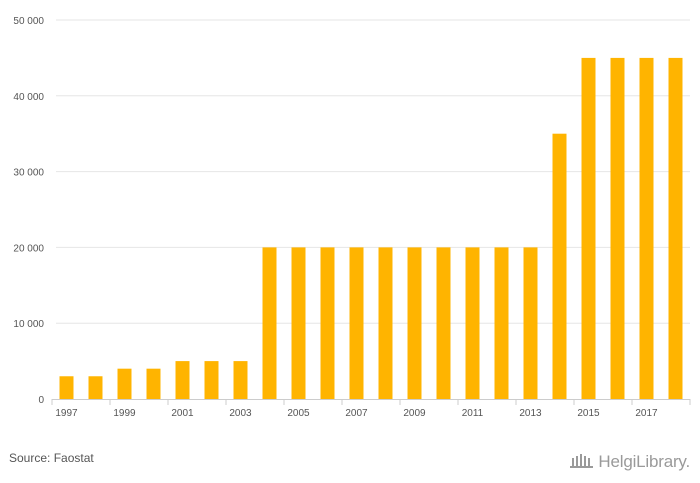 This screenshot has height=483, width=700. I want to click on helgi-library-logo: HelgiLibrary., so click(630, 461).